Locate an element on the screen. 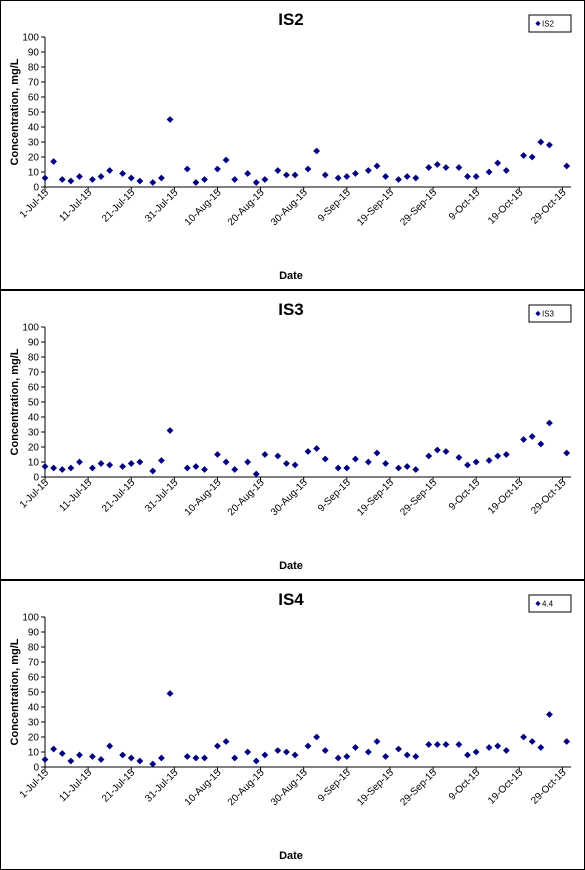 The image size is (585, 870). legend-label: 4.4 is located at coordinates (548, 604).